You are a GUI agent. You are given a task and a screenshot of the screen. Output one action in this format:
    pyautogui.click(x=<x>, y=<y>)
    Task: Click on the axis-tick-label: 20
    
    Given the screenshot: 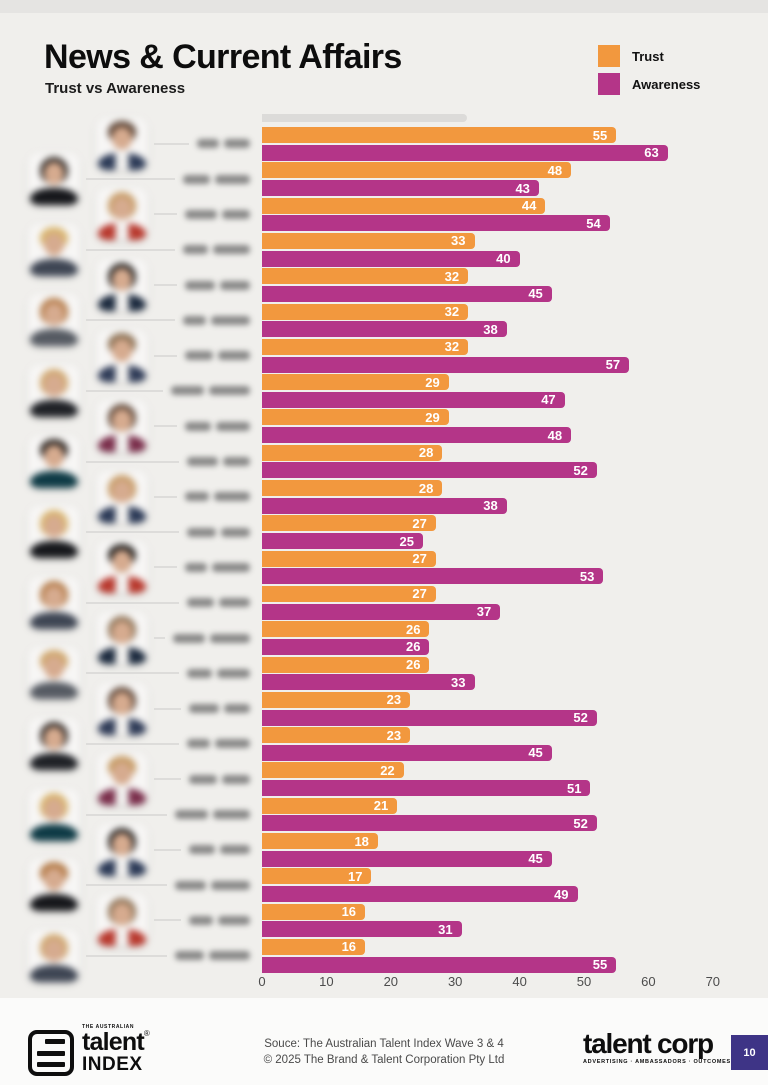 What is the action you would take?
    pyautogui.click(x=391, y=981)
    